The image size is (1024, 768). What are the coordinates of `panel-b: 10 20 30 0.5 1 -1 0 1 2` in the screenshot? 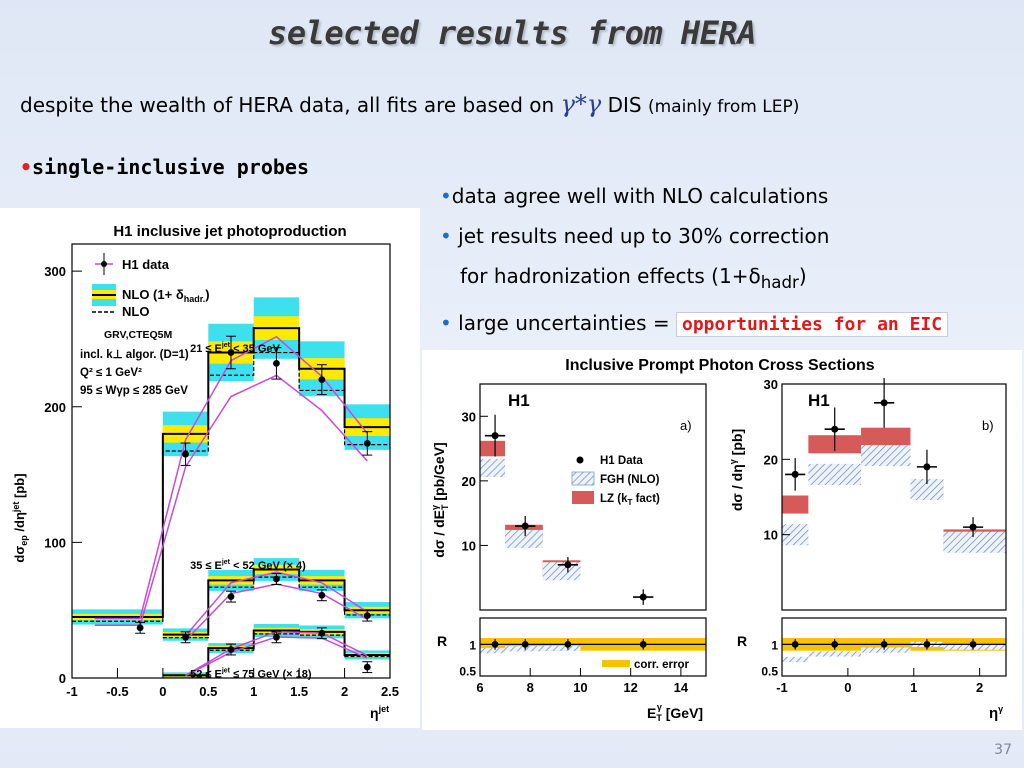 It's located at (884, 536).